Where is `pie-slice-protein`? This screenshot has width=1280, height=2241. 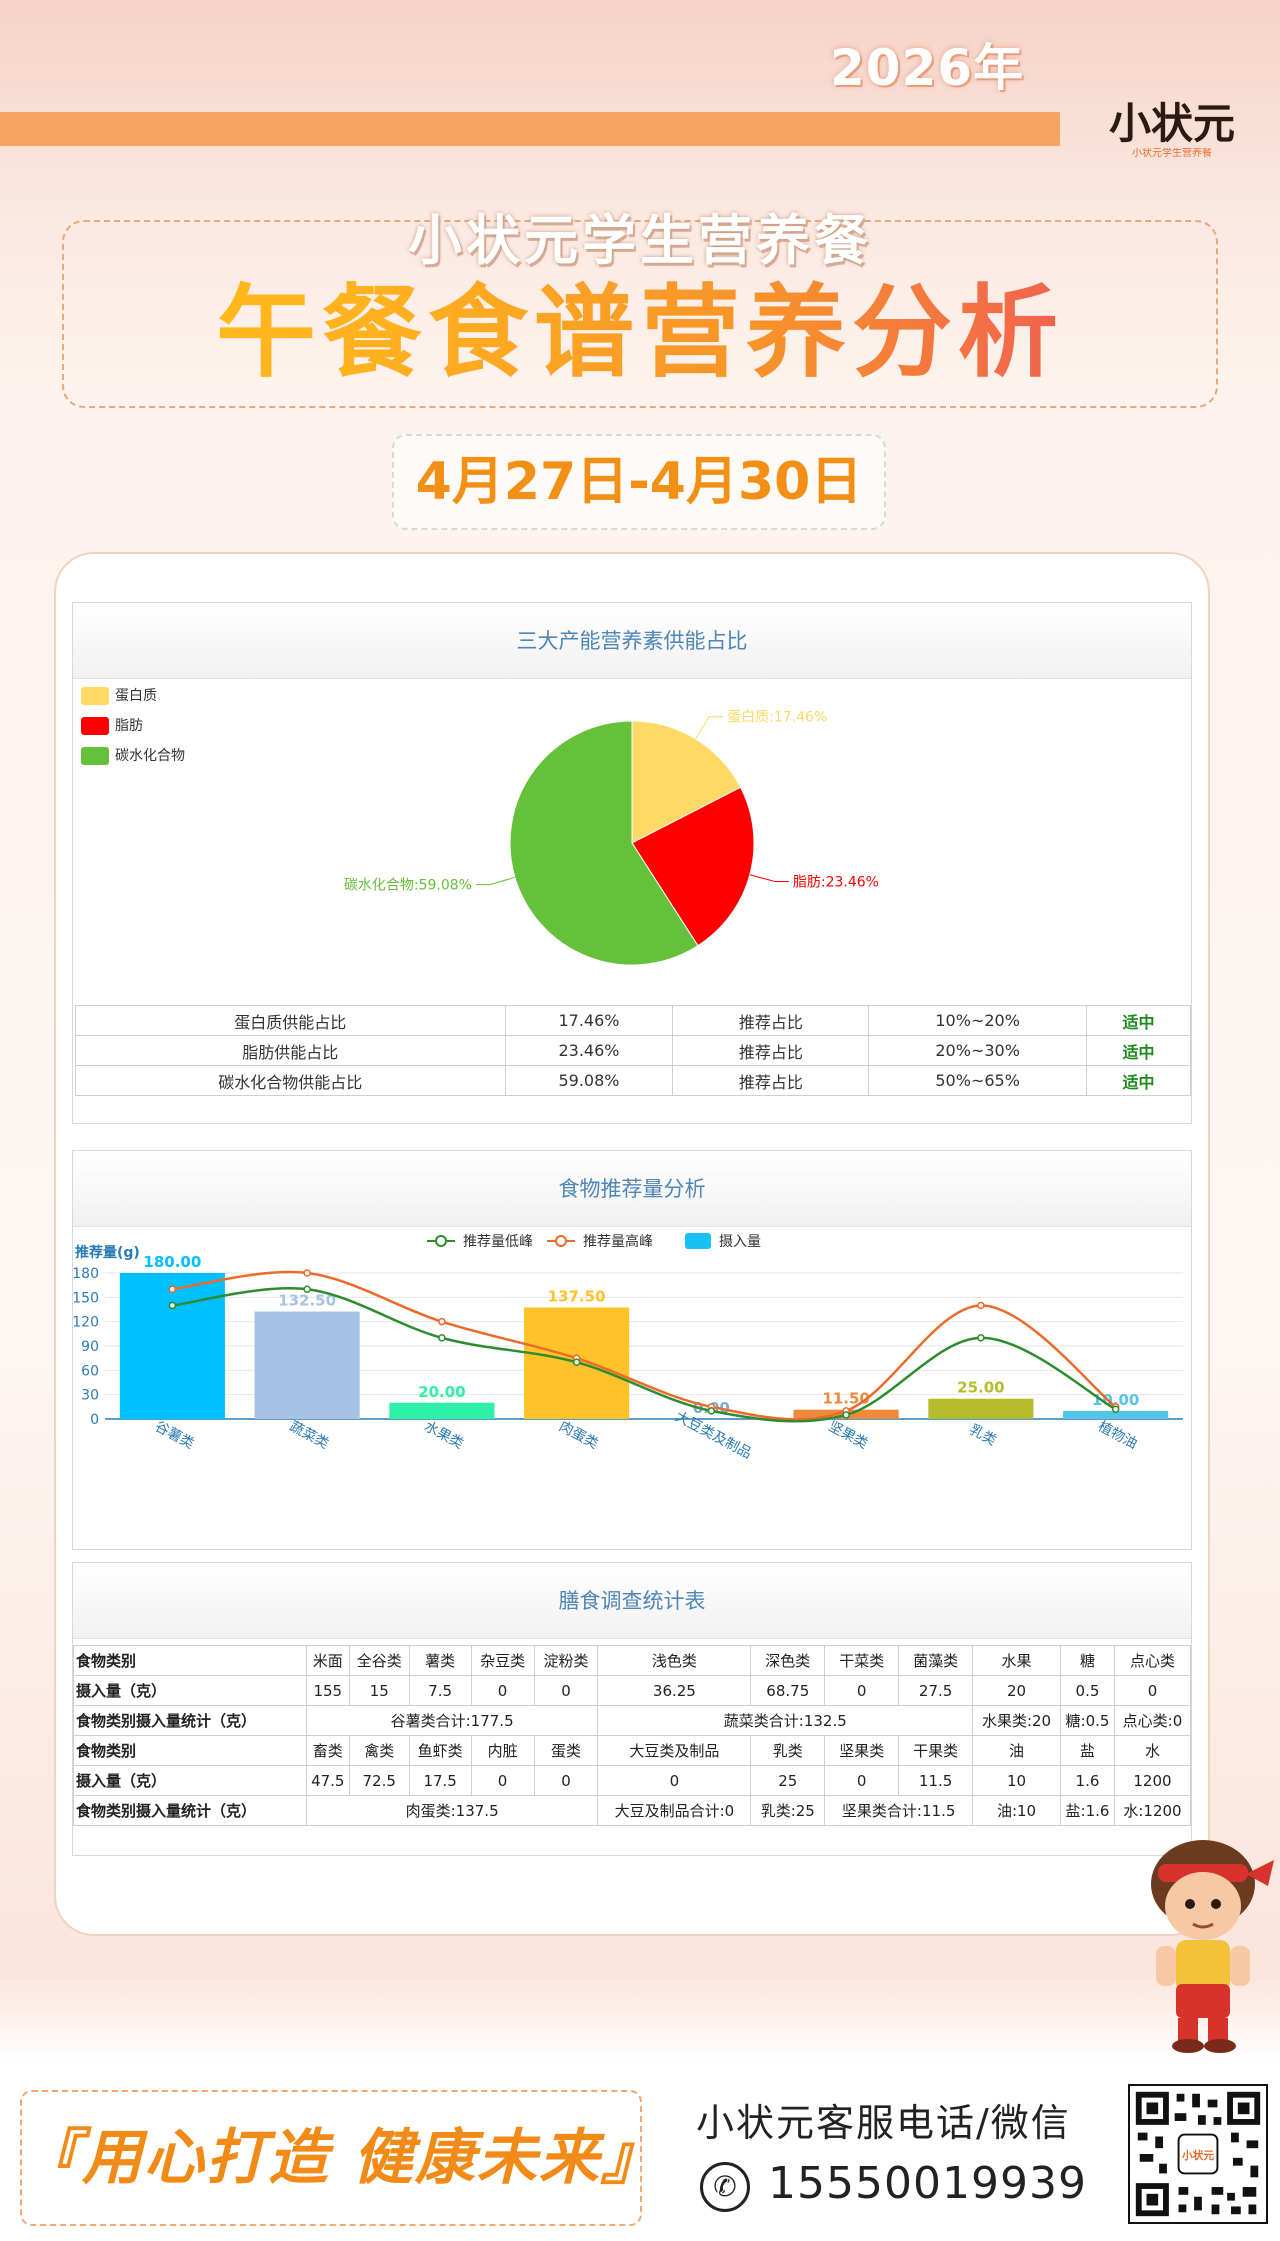
pie-slice-protein is located at coordinates (686, 782).